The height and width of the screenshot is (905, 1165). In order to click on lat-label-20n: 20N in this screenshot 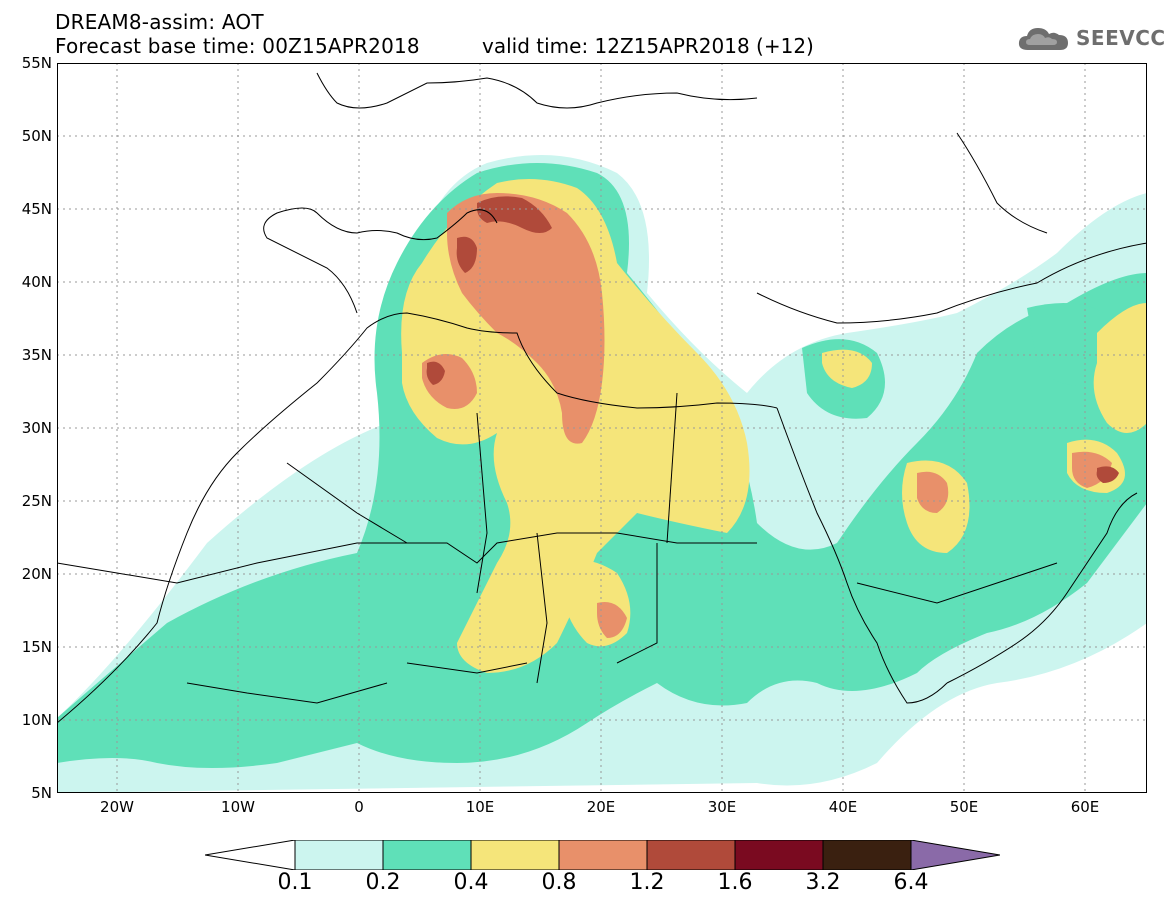, I will do `click(36, 574)`.